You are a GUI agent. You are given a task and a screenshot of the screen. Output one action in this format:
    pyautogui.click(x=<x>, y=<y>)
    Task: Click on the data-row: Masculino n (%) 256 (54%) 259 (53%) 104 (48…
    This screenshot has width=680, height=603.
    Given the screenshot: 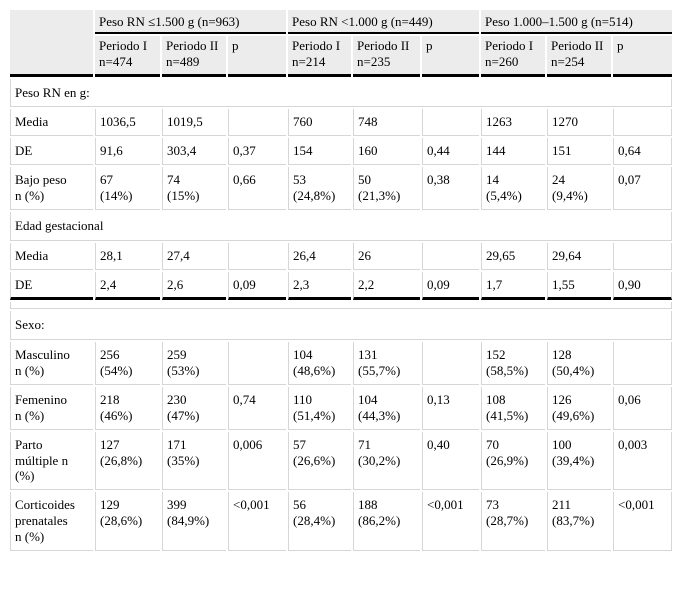 What is the action you would take?
    pyautogui.click(x=341, y=364)
    